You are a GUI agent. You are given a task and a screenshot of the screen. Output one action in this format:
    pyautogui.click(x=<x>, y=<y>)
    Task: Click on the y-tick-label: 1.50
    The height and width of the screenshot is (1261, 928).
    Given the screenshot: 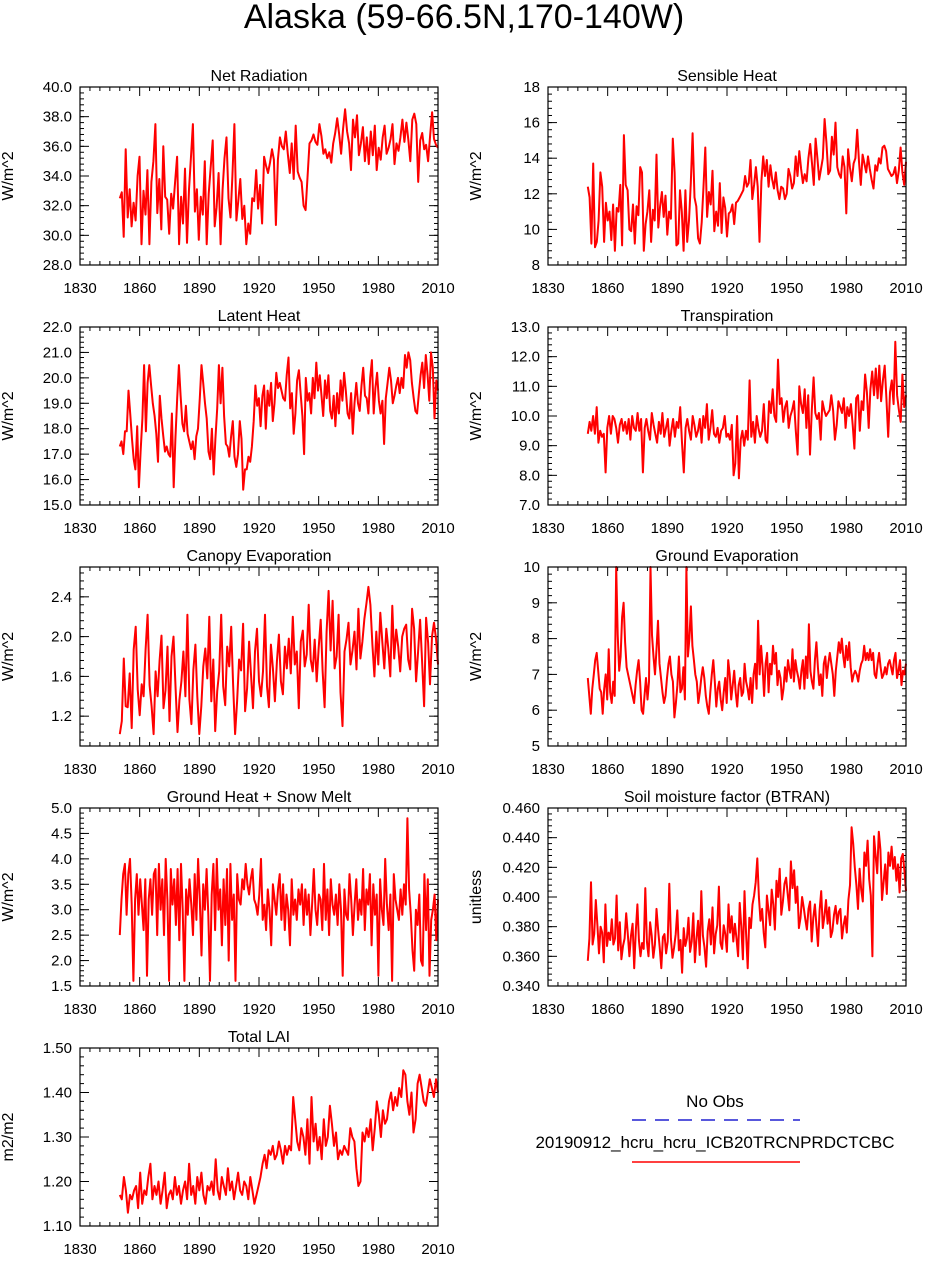 What is the action you would take?
    pyautogui.click(x=57, y=1048)
    